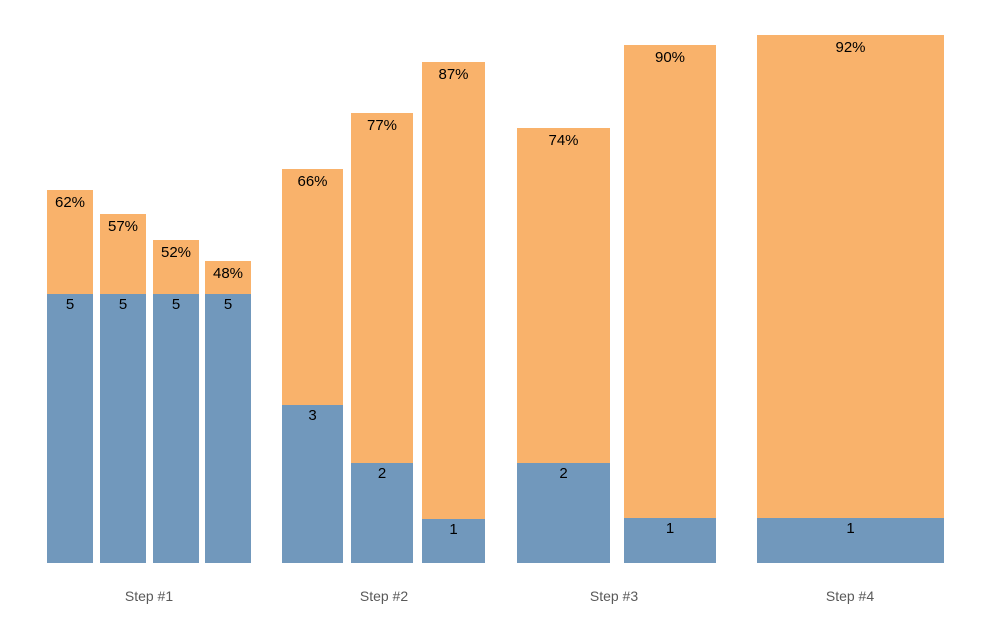 This screenshot has width=1000, height=618. Describe the element at coordinates (670, 304) in the screenshot. I see `bar-step3-2: 90% 1` at that location.